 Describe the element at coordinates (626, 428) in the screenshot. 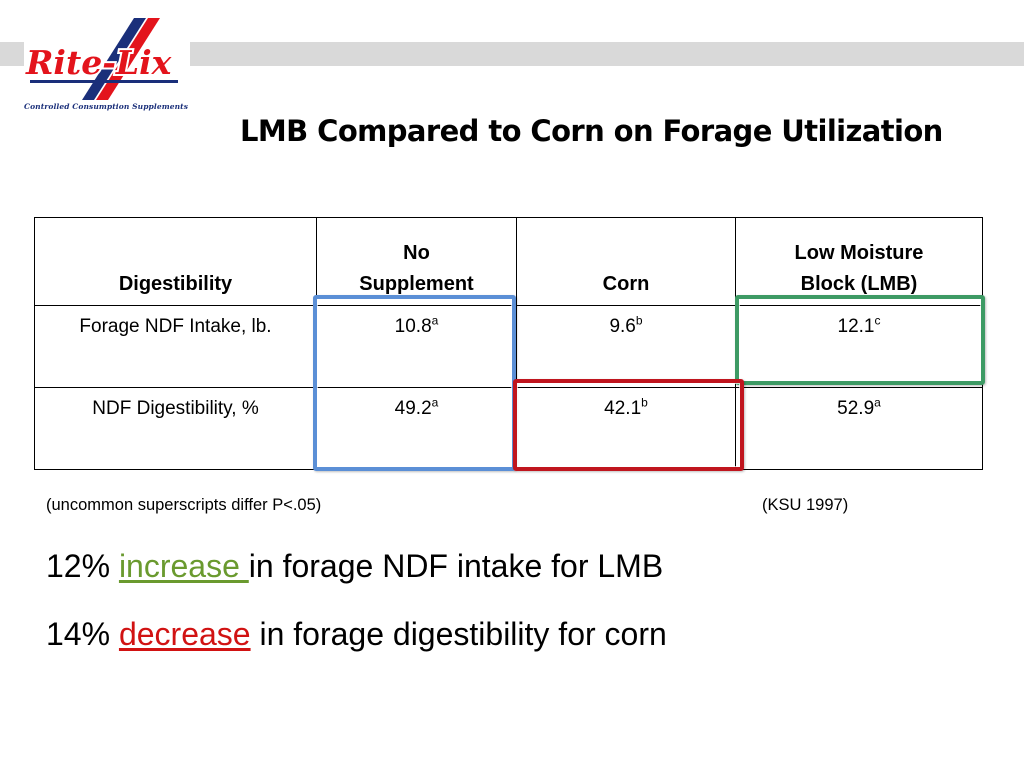

I see `cell-corn-digestibility: 42.1b` at that location.